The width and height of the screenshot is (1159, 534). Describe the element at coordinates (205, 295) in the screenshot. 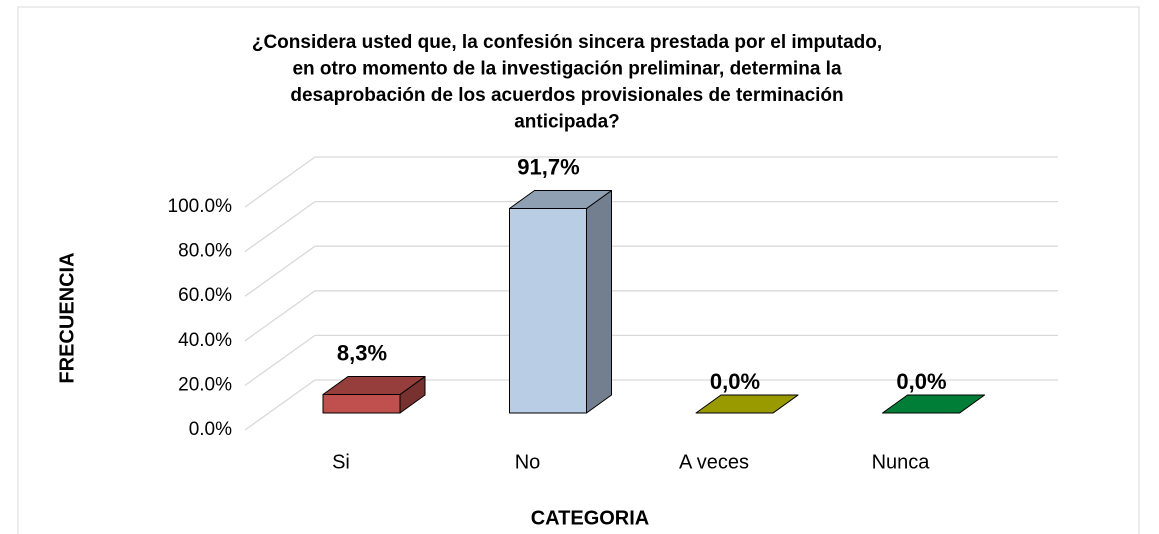

I see `y-tick-label: 60.0%` at that location.